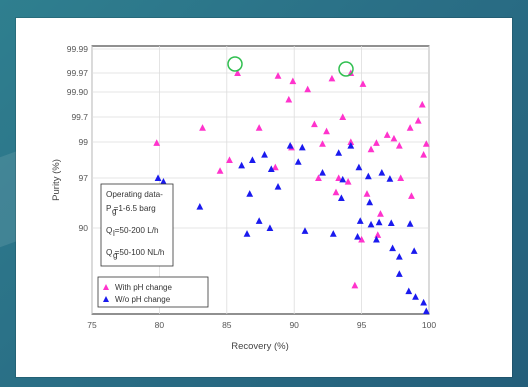 This screenshot has width=528, height=387. Describe the element at coordinates (56, 180) in the screenshot. I see `y-axis-label: Purity (%)` at that location.